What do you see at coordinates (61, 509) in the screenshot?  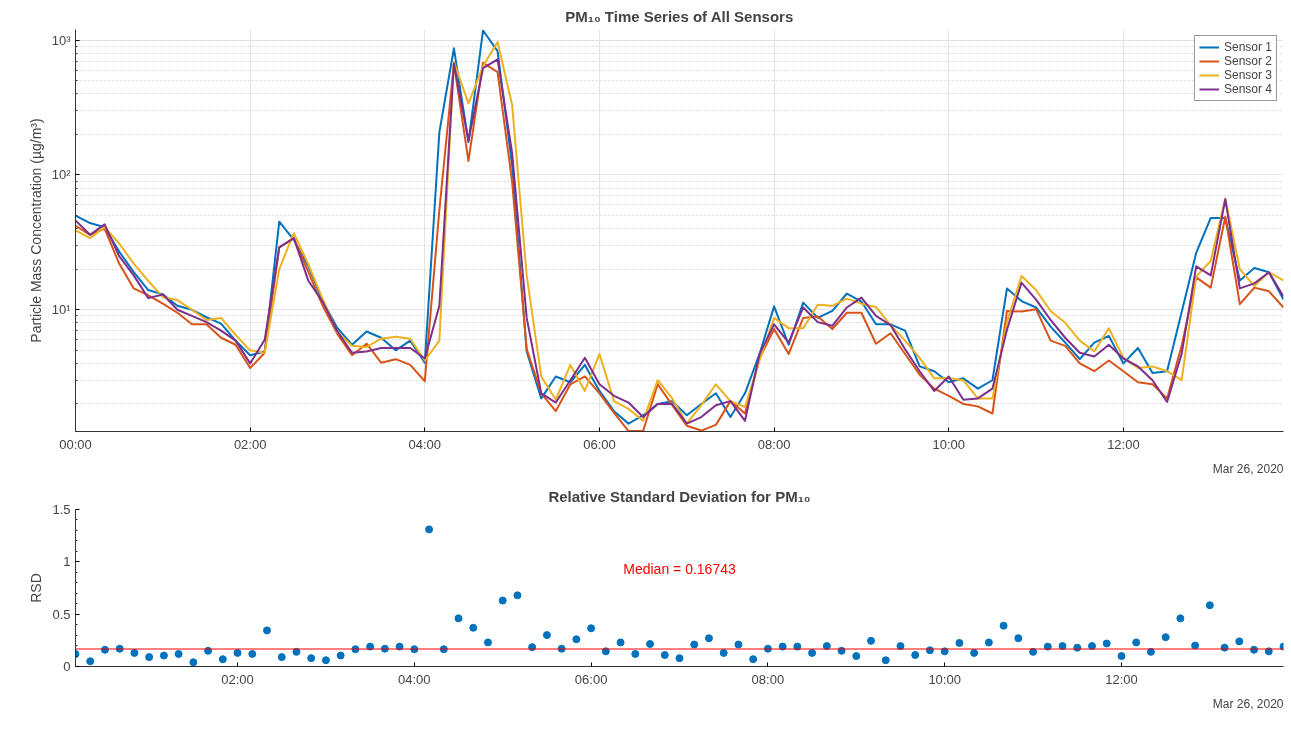 I see `y-tick-label: 1.5` at bounding box center [61, 509].